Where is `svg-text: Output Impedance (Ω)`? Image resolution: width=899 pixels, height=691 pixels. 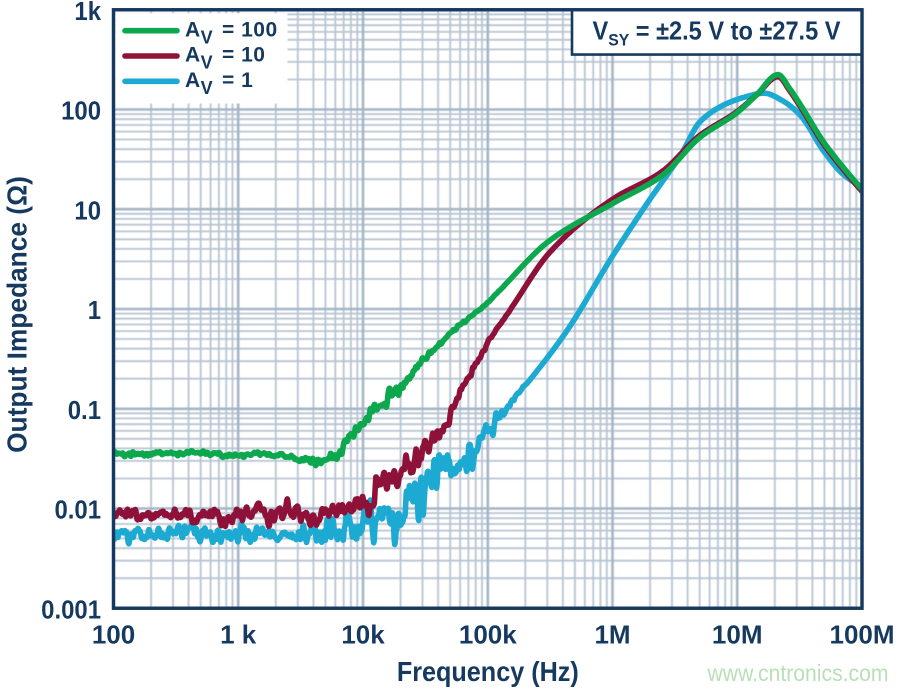
svg-text: Output Impedance (Ω) is located at coordinates (17, 314).